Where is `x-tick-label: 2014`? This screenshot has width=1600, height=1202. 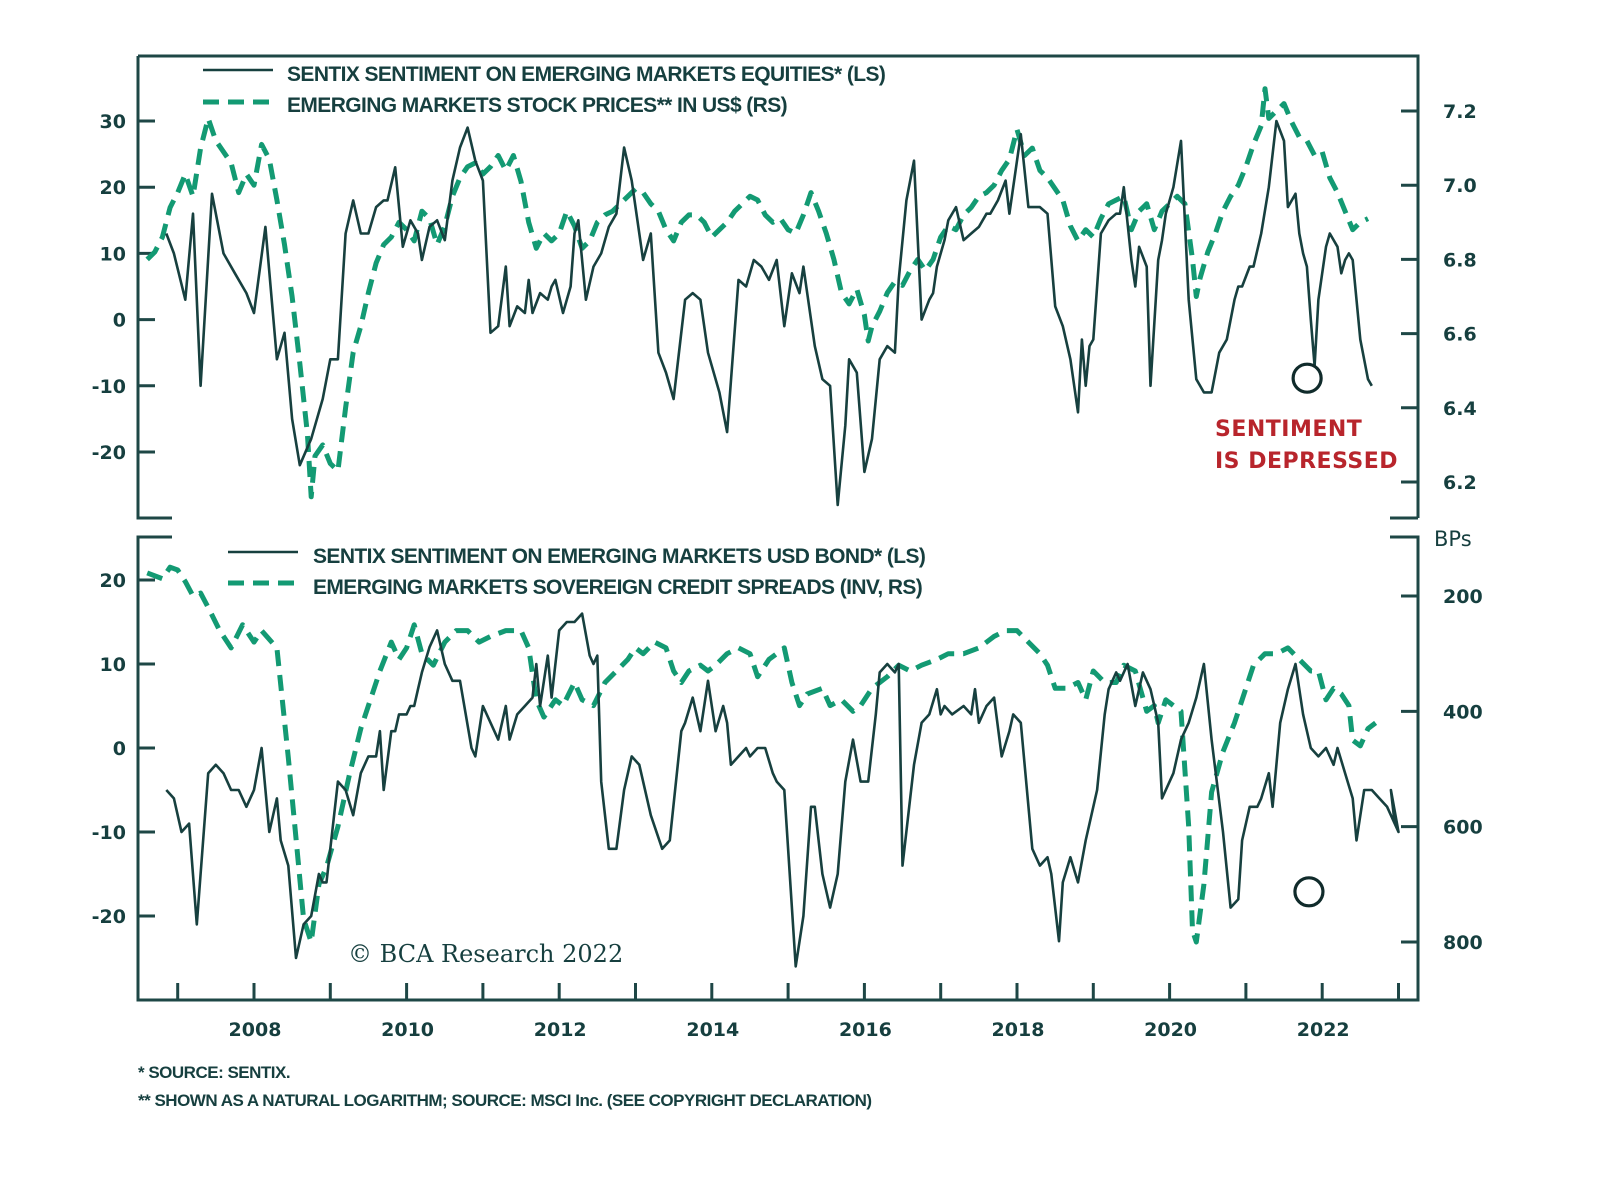 x-tick-label: 2014 is located at coordinates (712, 1030).